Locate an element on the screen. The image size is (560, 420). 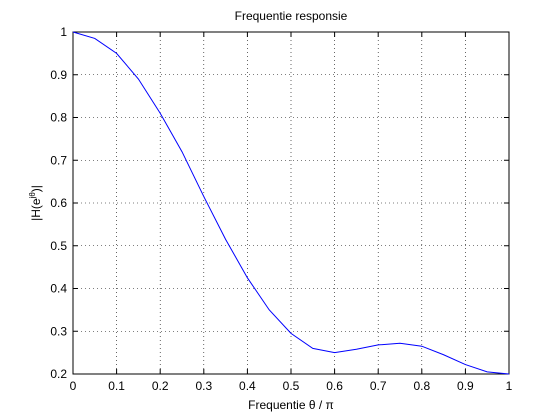
x-tick-label: 0.1 is located at coordinates (116, 386).